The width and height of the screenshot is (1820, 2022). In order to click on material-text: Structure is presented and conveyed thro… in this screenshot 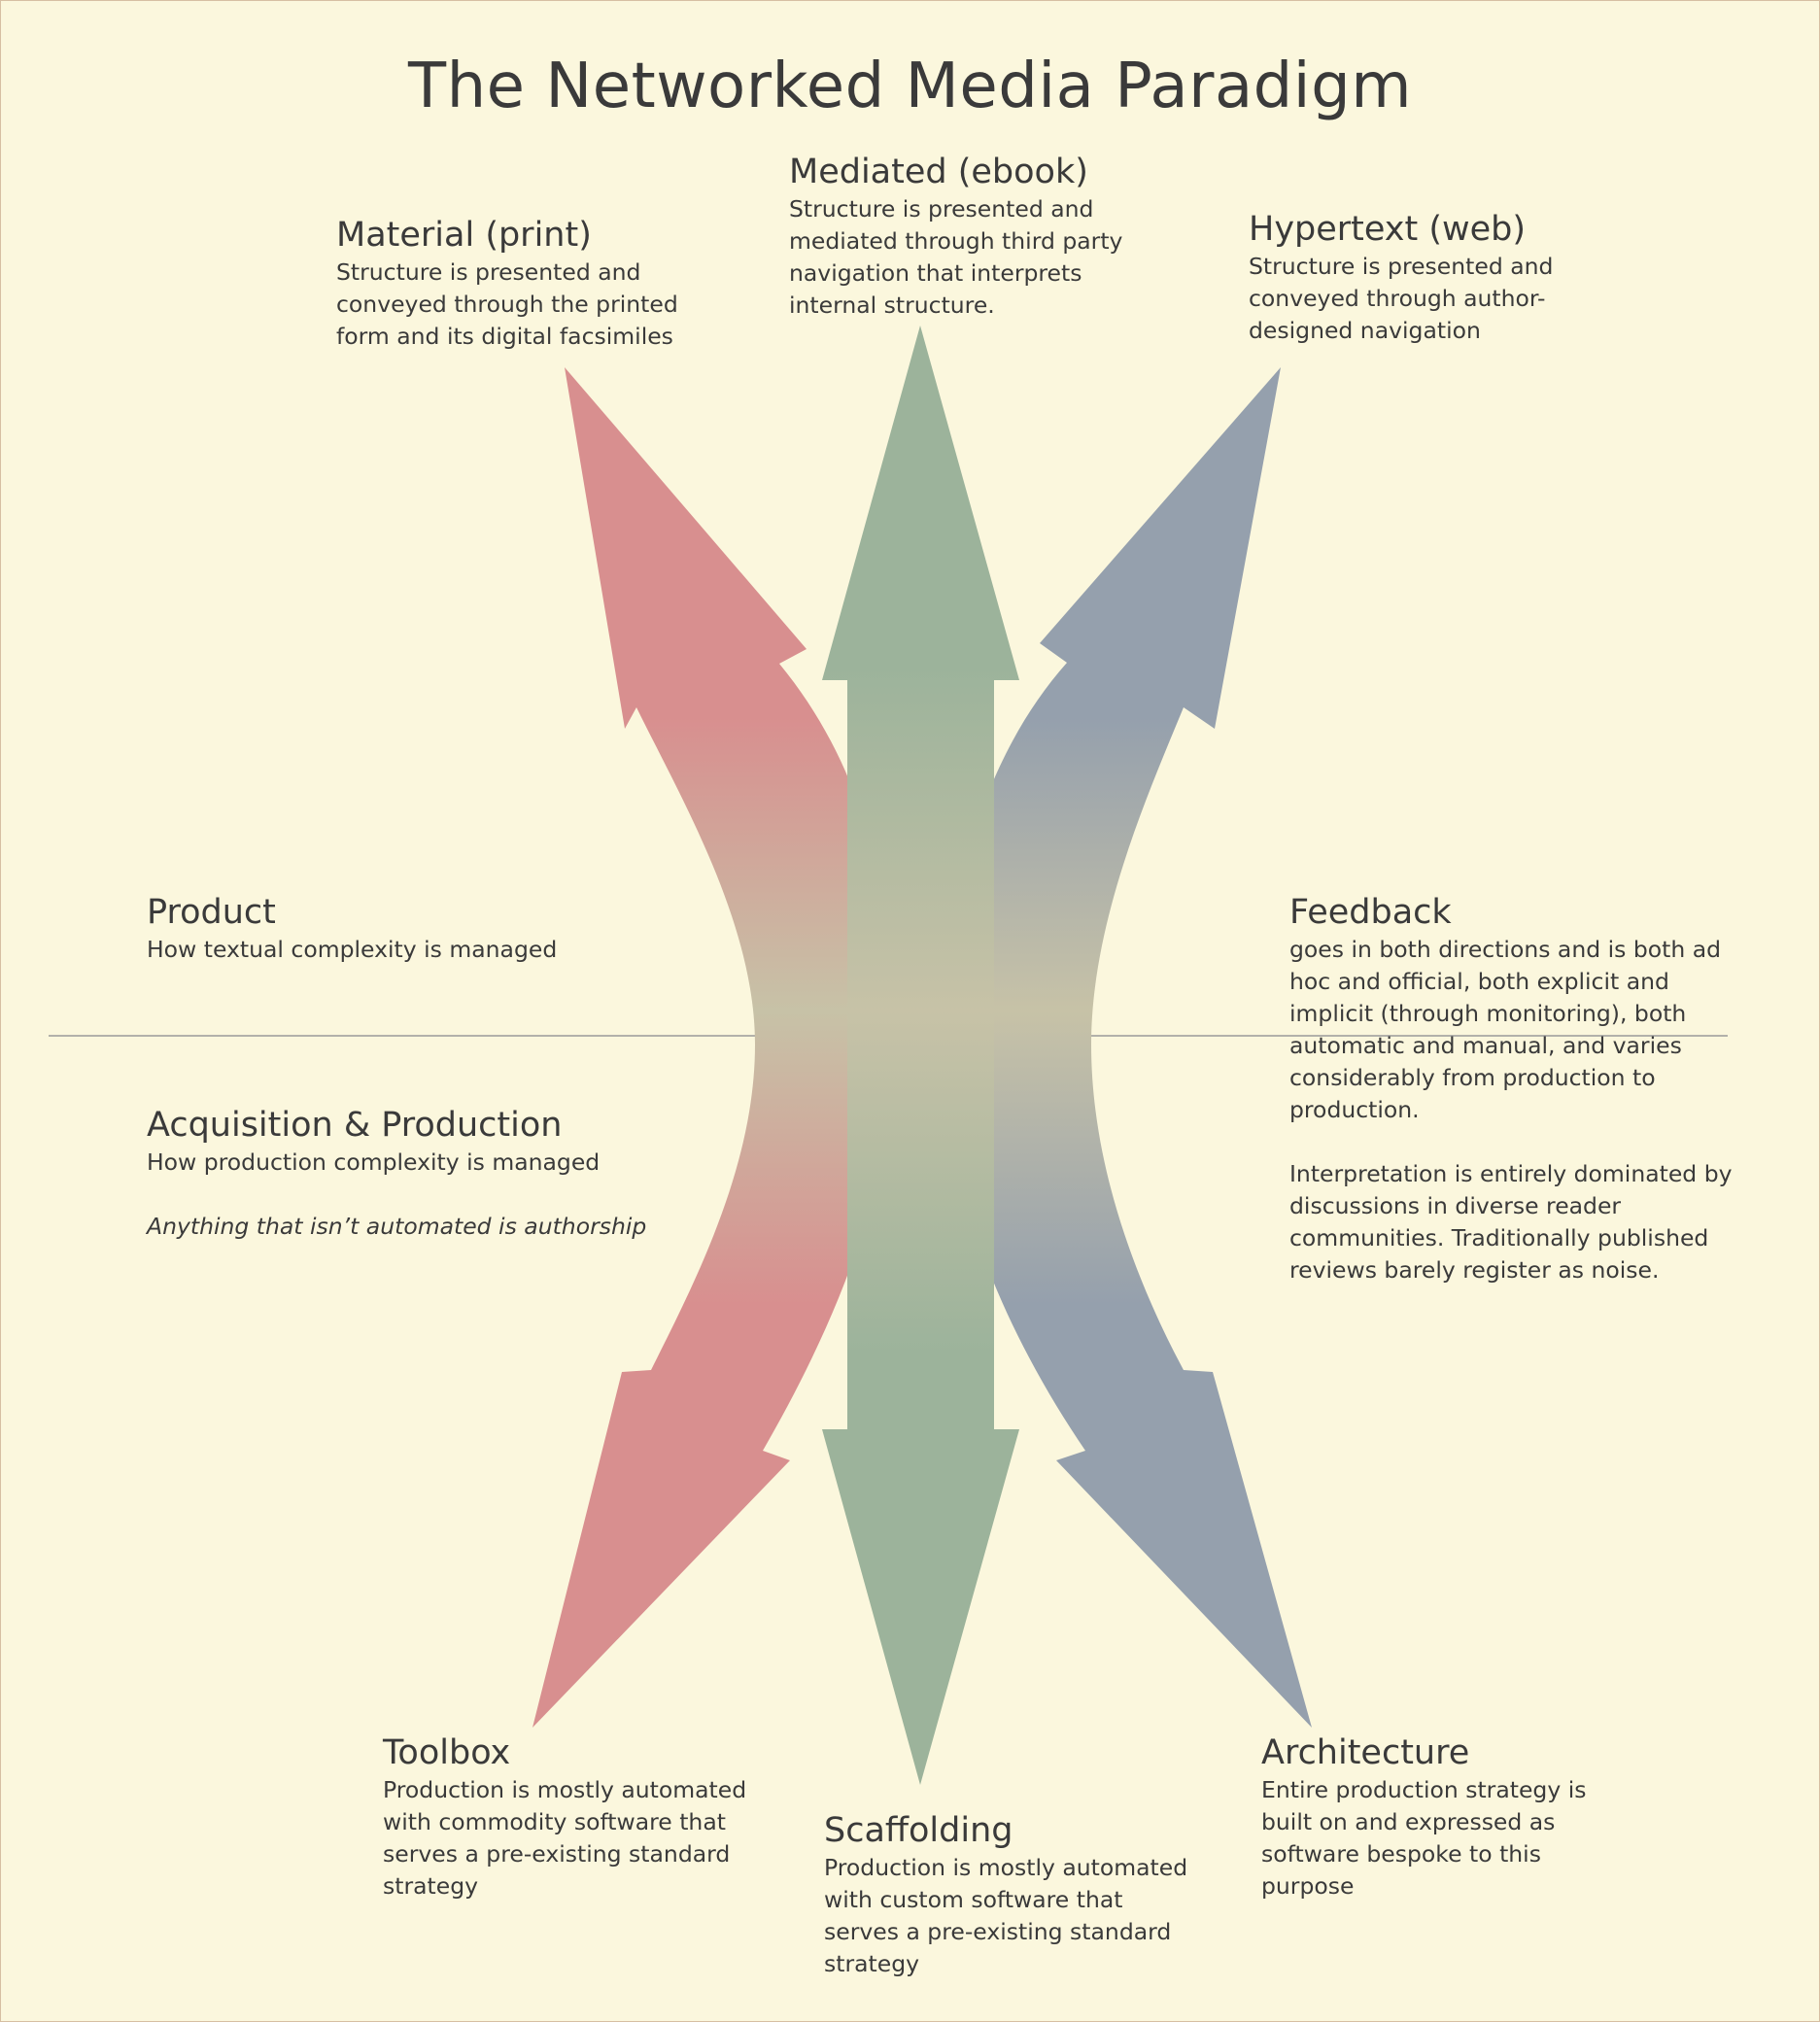, I will do `click(507, 304)`.